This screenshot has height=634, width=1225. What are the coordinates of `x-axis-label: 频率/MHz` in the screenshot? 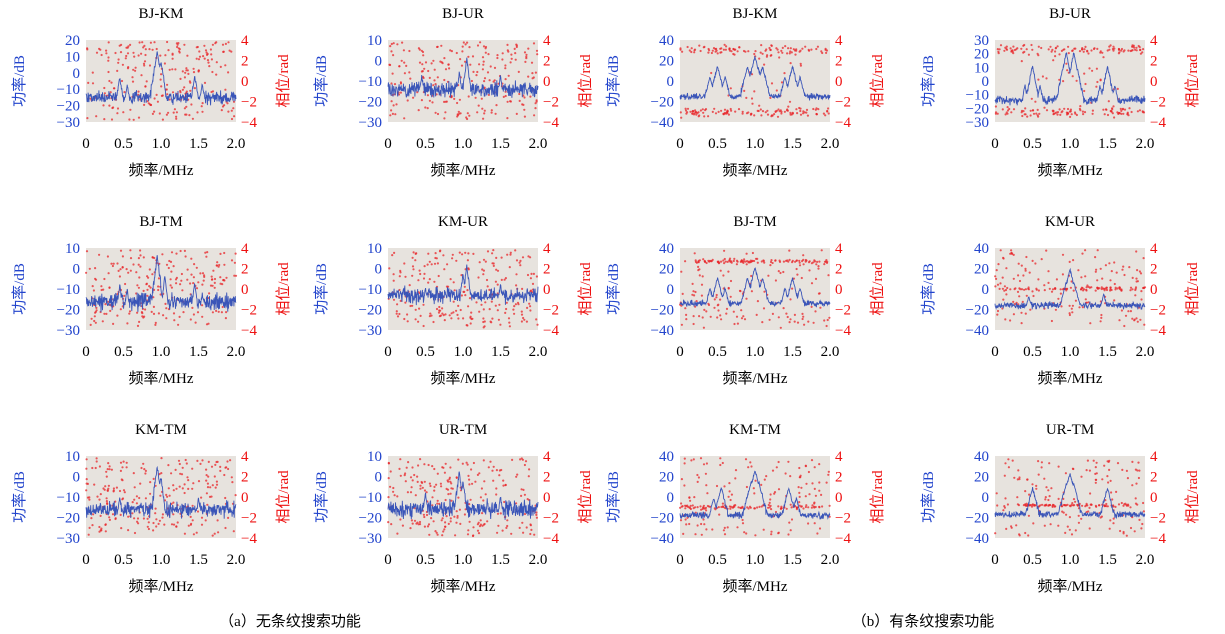 It's located at (463, 170).